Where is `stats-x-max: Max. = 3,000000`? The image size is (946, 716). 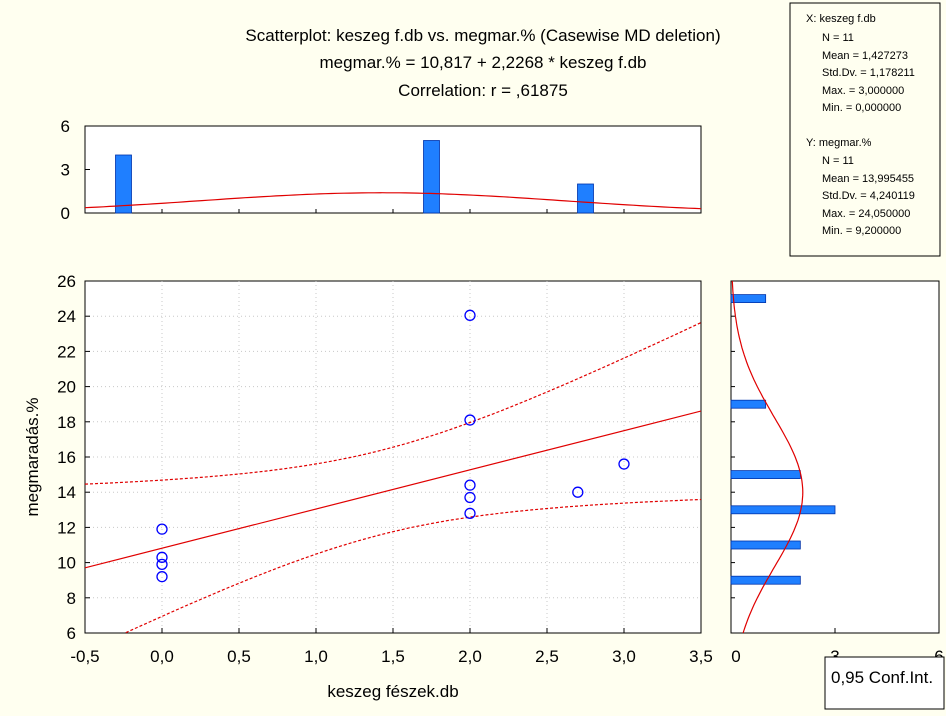 stats-x-max: Max. = 3,000000 is located at coordinates (863, 91).